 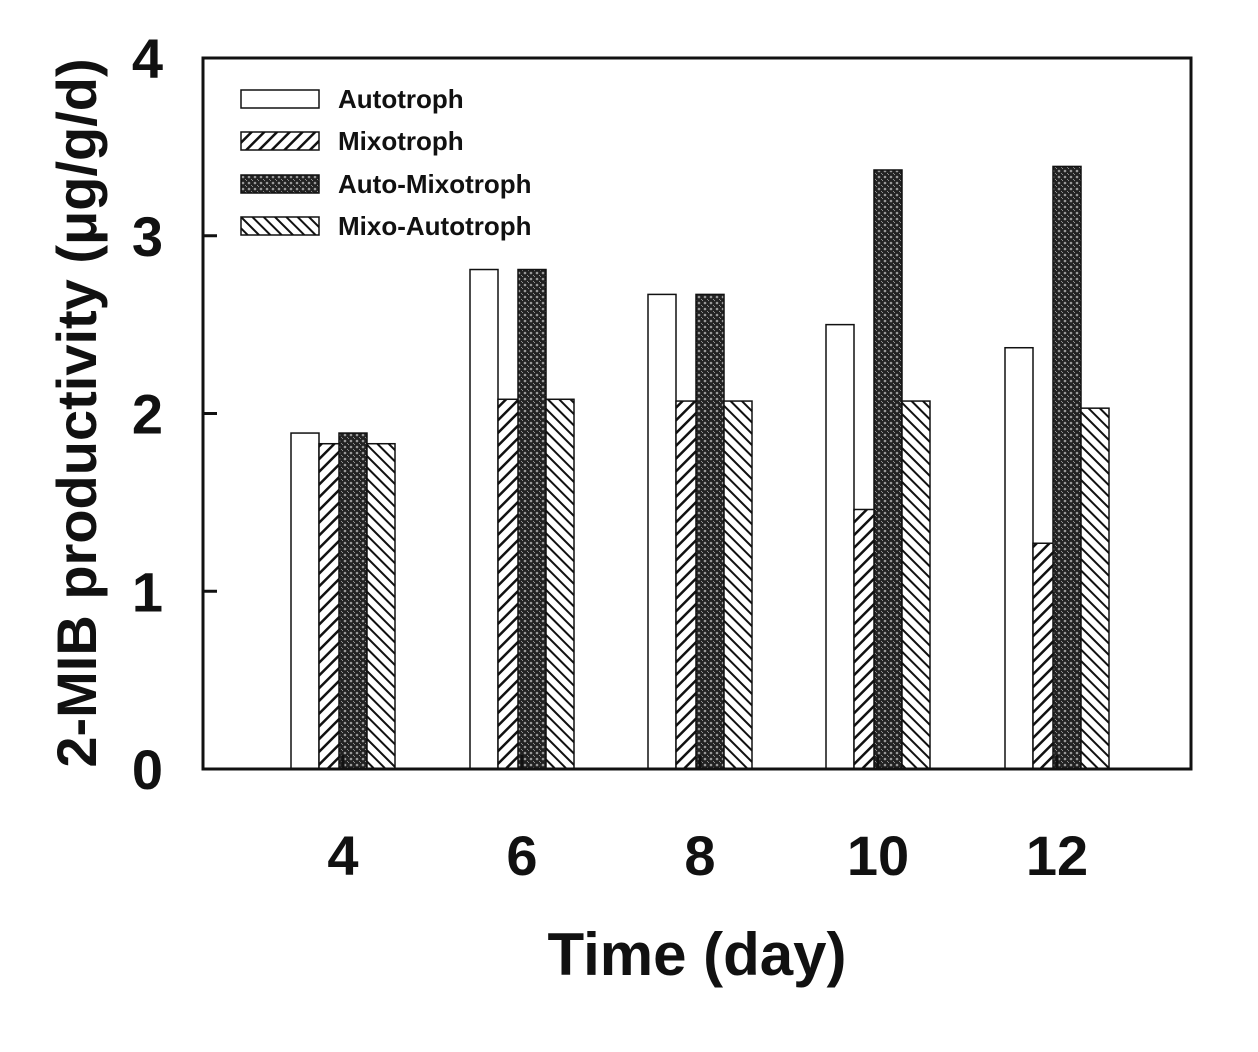 What do you see at coordinates (435, 184) in the screenshot?
I see `legend-label-auto-mixotroph: Auto-Mixotroph` at bounding box center [435, 184].